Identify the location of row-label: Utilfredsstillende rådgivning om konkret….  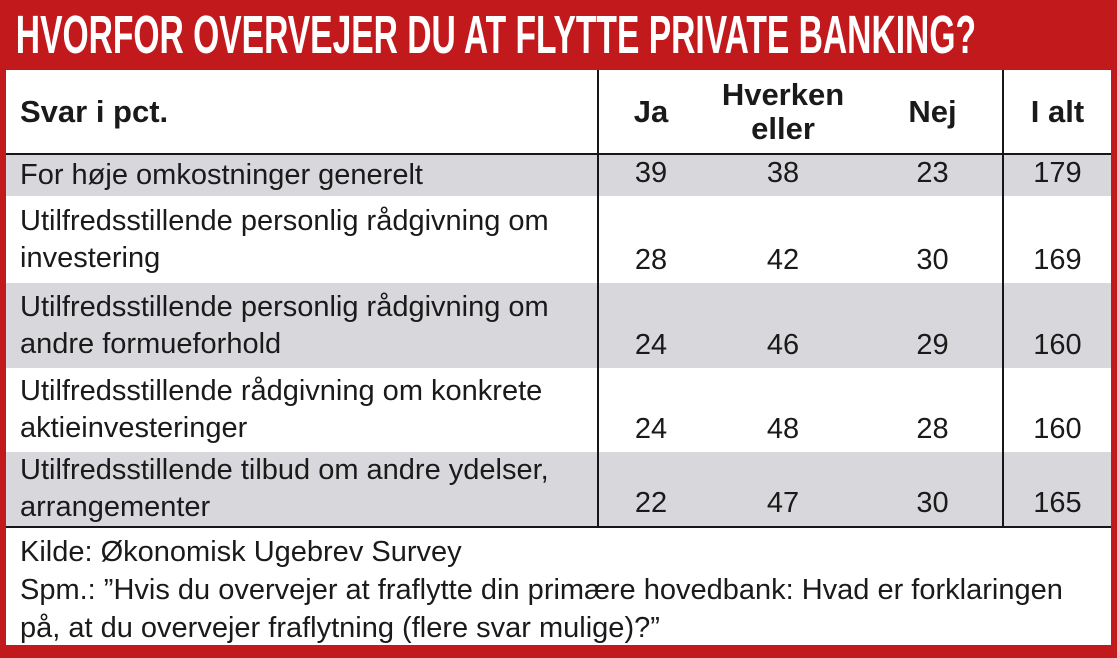
(281, 409).